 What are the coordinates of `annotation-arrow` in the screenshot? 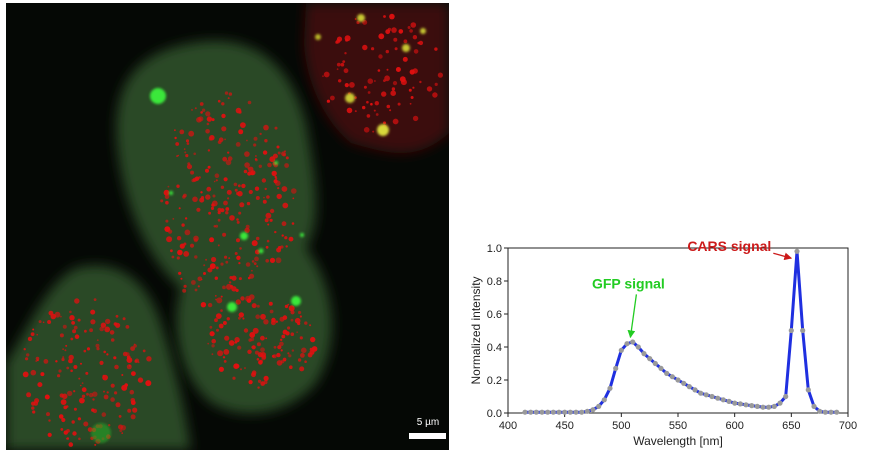 It's located at (632, 316).